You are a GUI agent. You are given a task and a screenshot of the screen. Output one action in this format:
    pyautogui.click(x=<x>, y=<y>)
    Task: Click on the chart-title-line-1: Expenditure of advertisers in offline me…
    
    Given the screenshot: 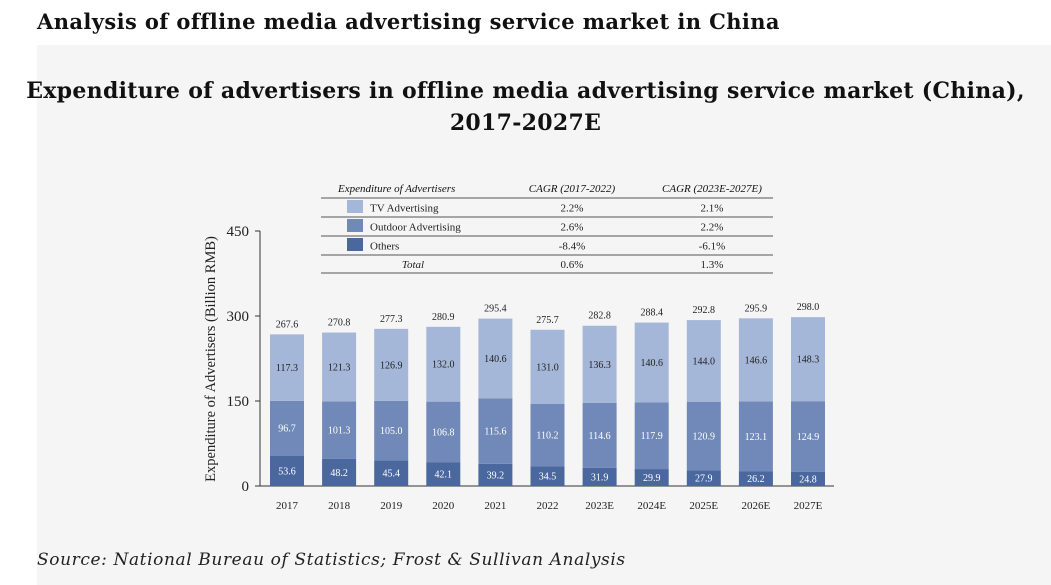 What is the action you would take?
    pyautogui.click(x=525, y=91)
    